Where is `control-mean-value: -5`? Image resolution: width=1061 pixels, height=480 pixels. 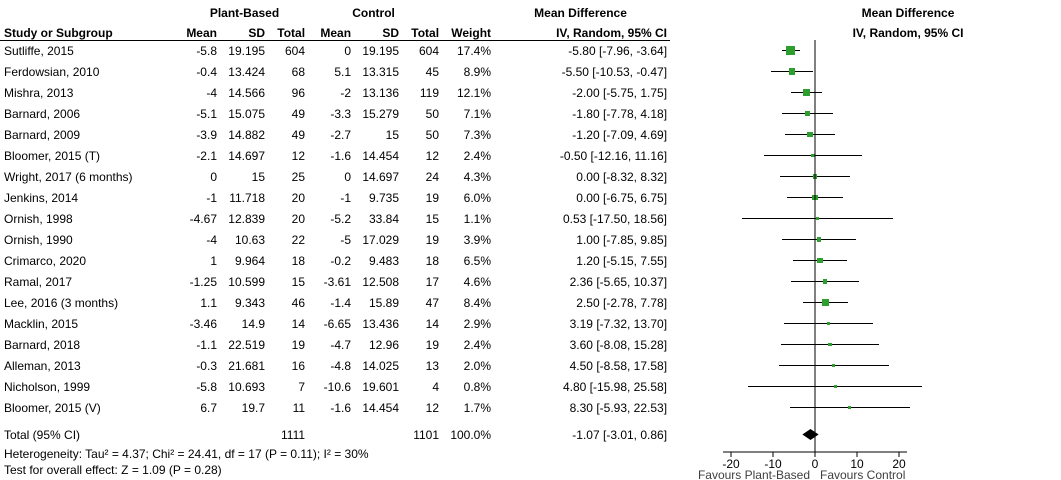 control-mean-value: -5 is located at coordinates (346, 239).